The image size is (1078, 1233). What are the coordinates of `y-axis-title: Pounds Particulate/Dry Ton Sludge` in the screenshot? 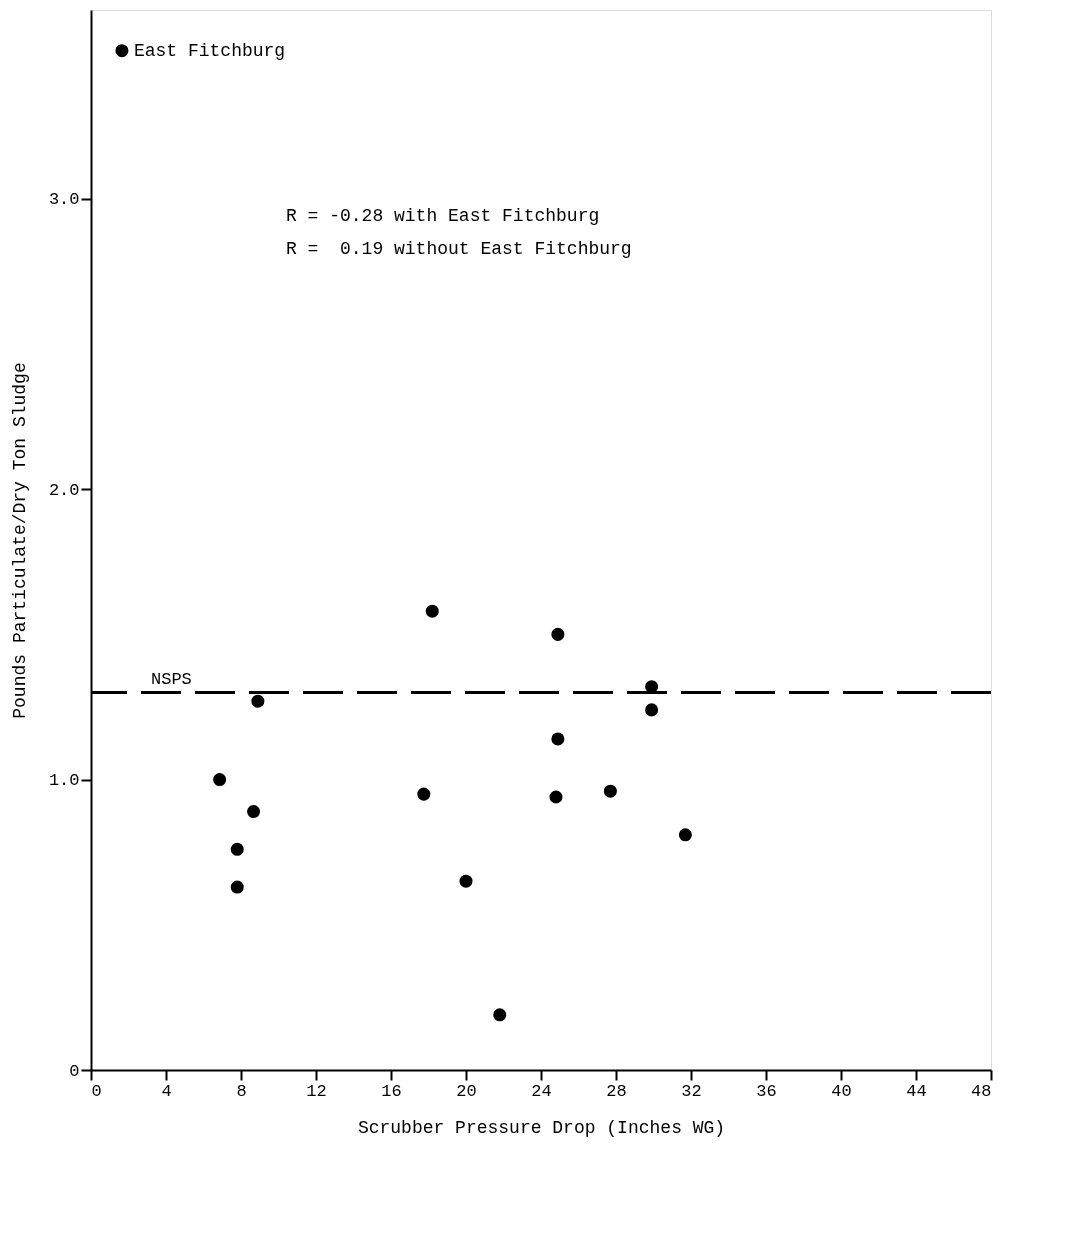 It's located at (19, 540).